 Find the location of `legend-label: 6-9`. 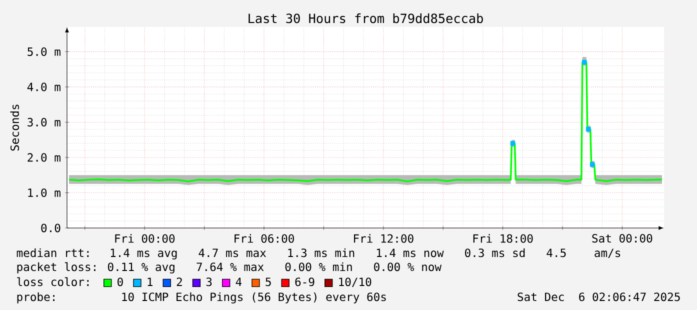

legend-label: 6-9 is located at coordinates (304, 282).